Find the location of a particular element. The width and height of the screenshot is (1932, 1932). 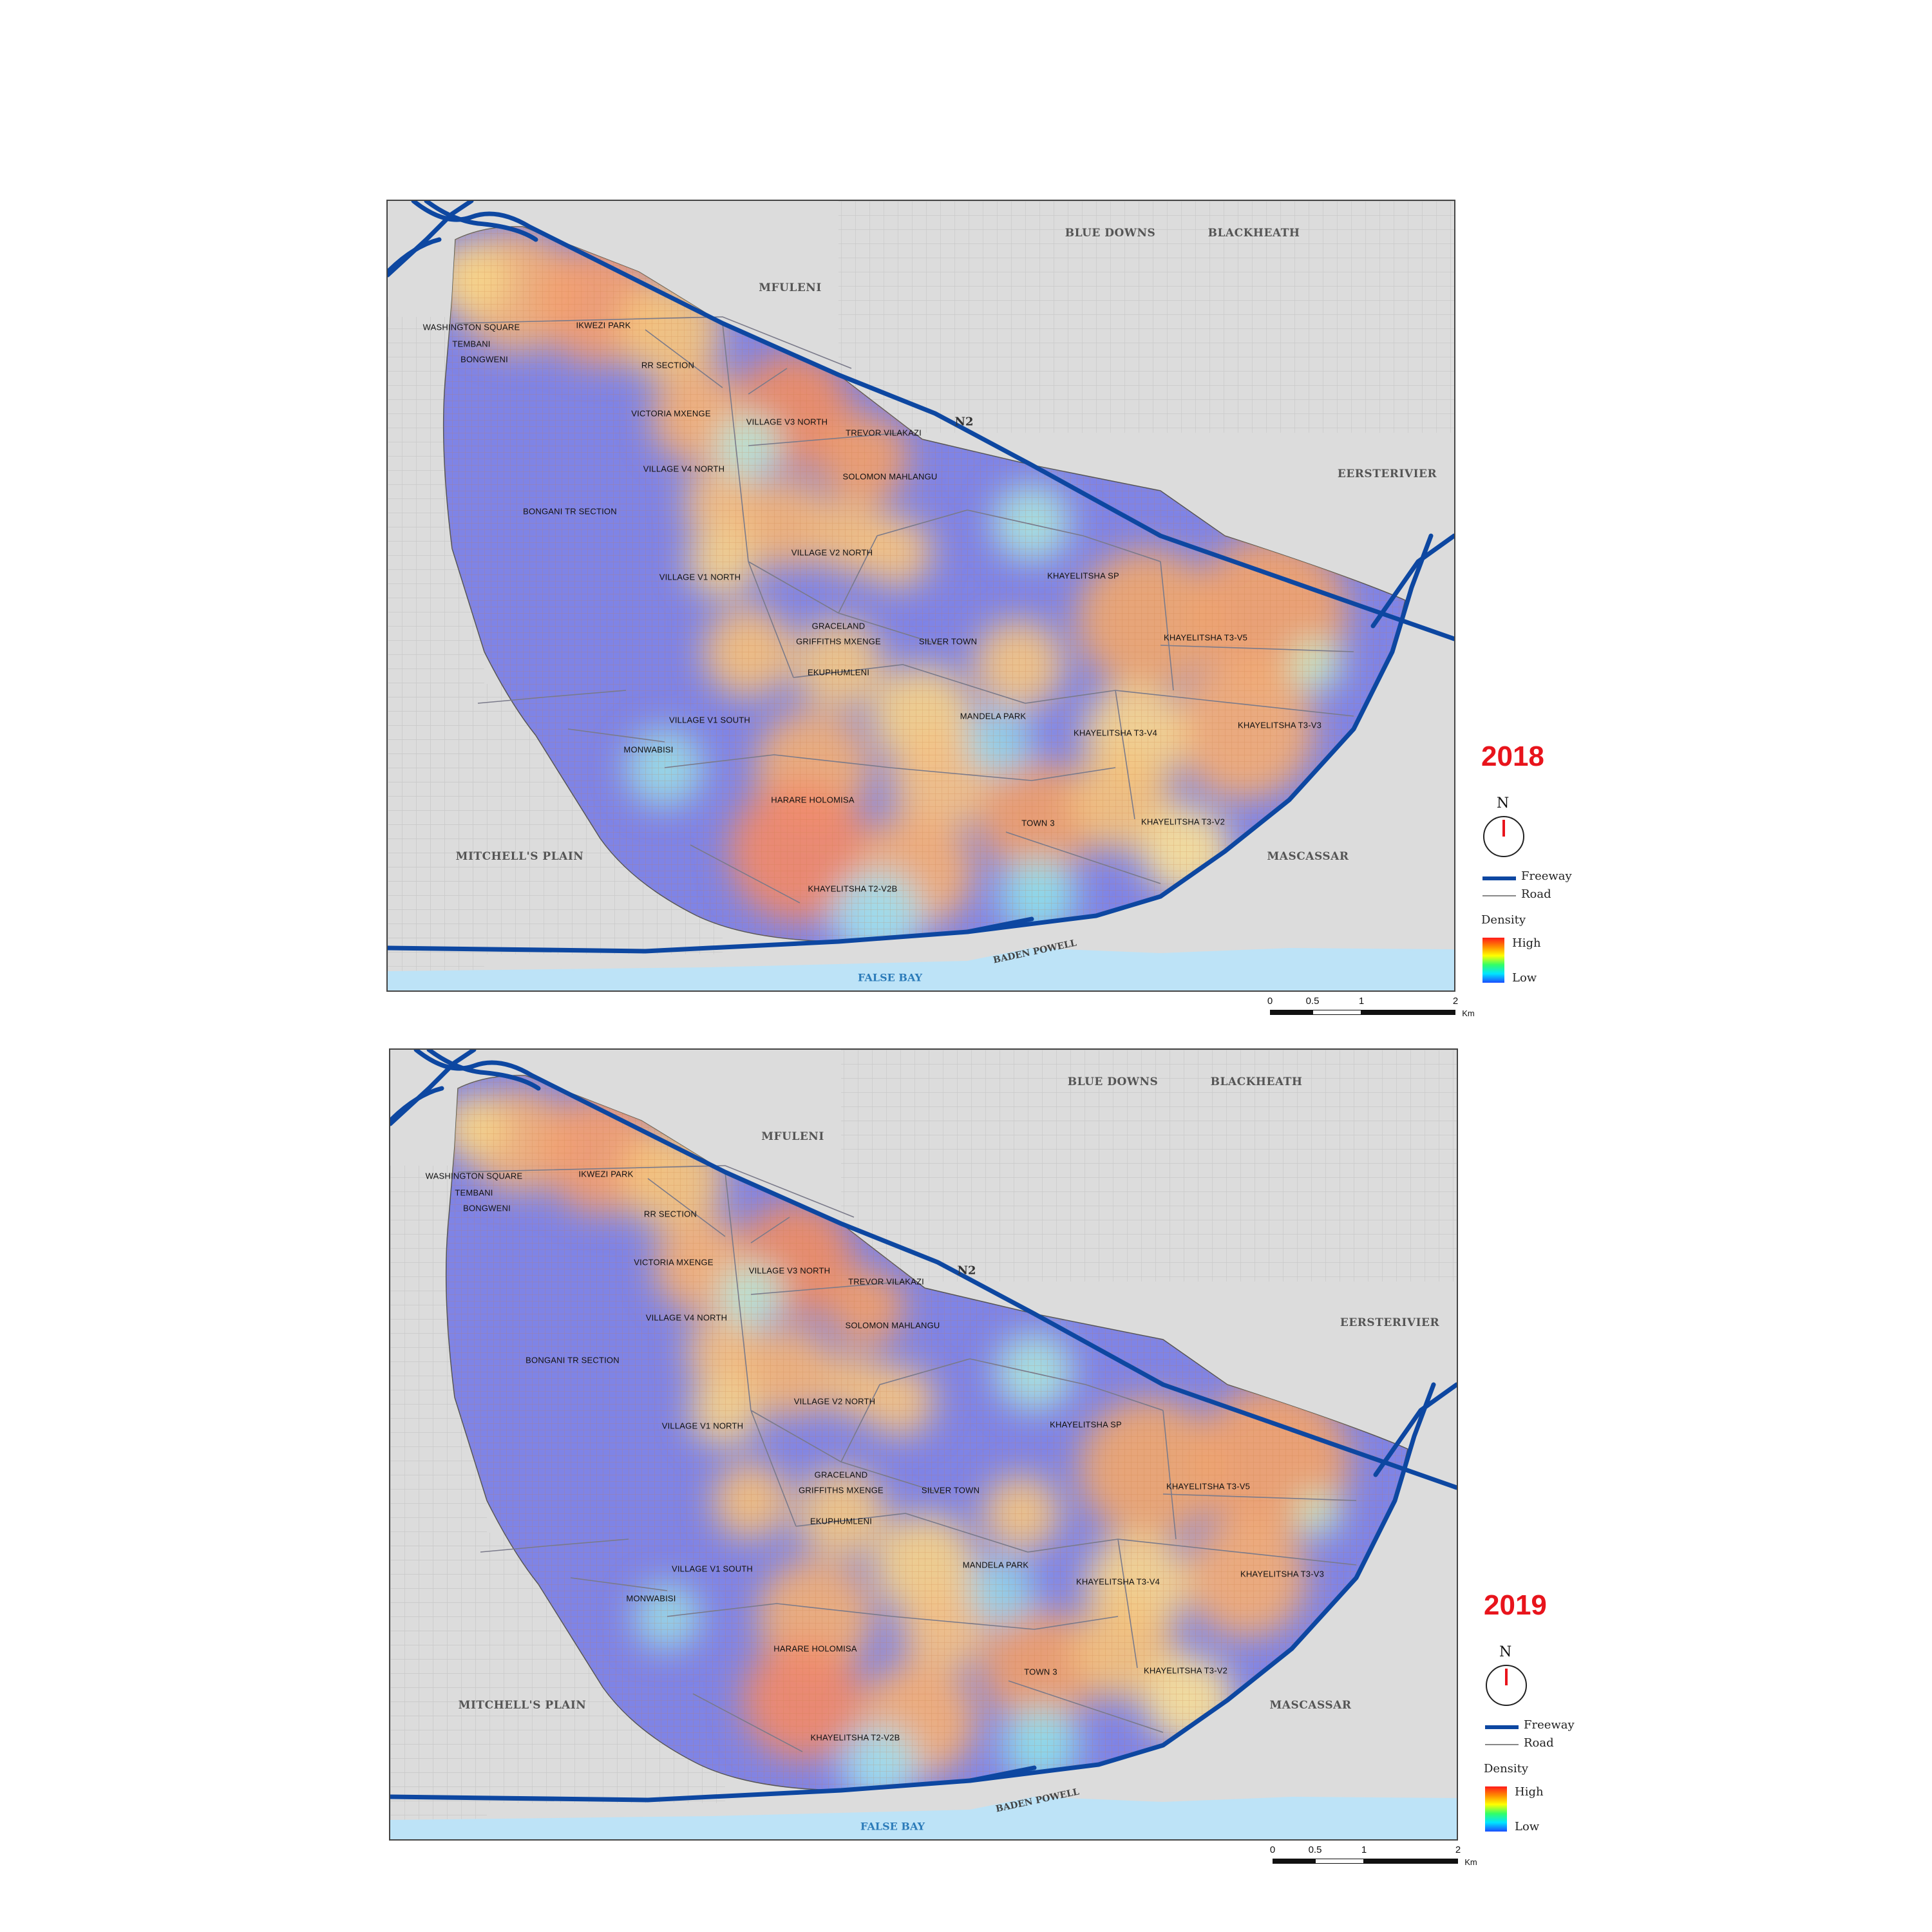

section-label-khayelitsha-t3-v5: KHAYELITSHA T3-V5 is located at coordinates (1208, 1486).